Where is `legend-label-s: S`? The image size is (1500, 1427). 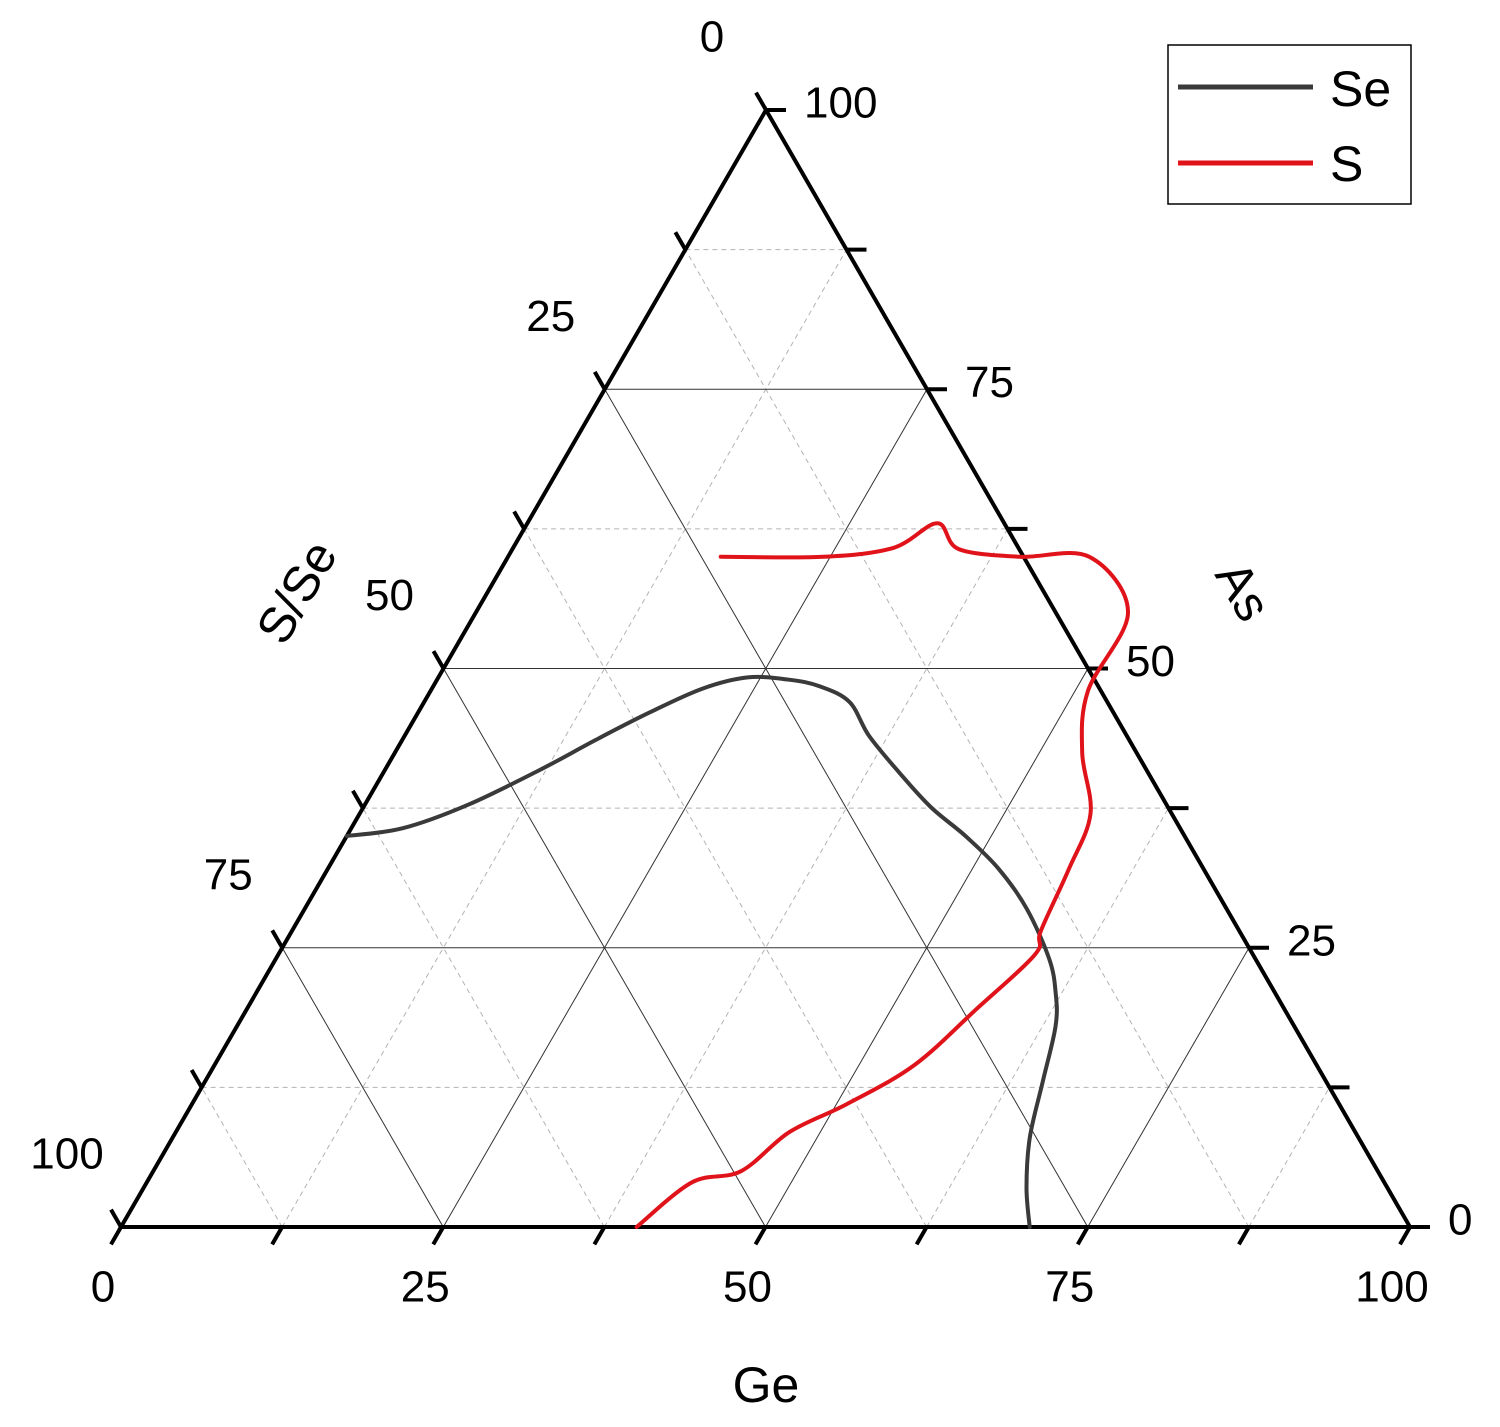
legend-label-s: S is located at coordinates (1346, 164).